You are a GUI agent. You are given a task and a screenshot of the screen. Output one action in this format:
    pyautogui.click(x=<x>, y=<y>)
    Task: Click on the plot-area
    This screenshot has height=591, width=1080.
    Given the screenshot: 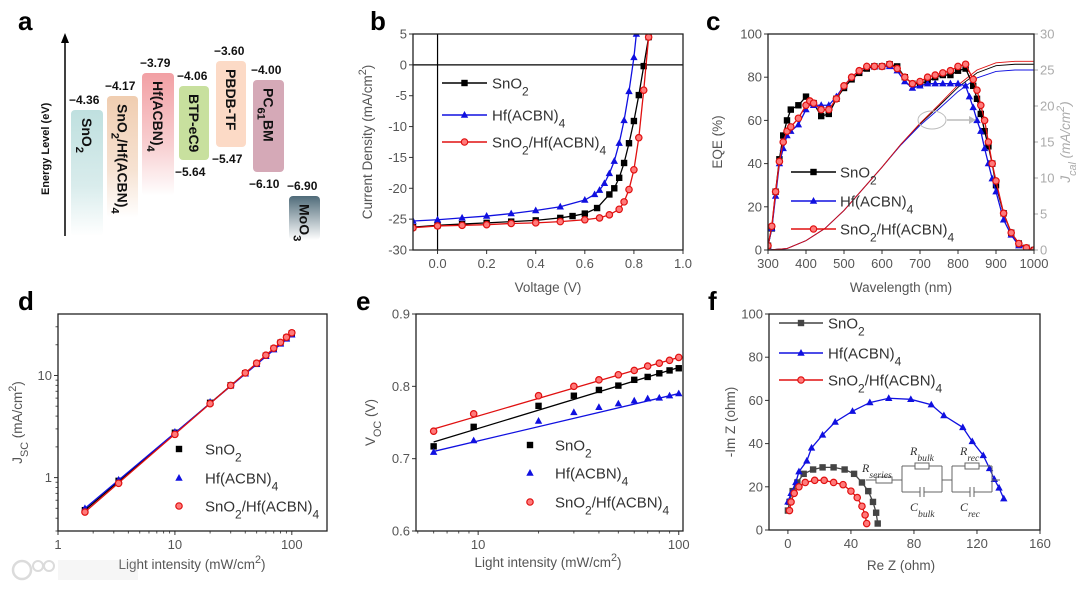 What is the action you would take?
    pyautogui.click(x=188, y=422)
    